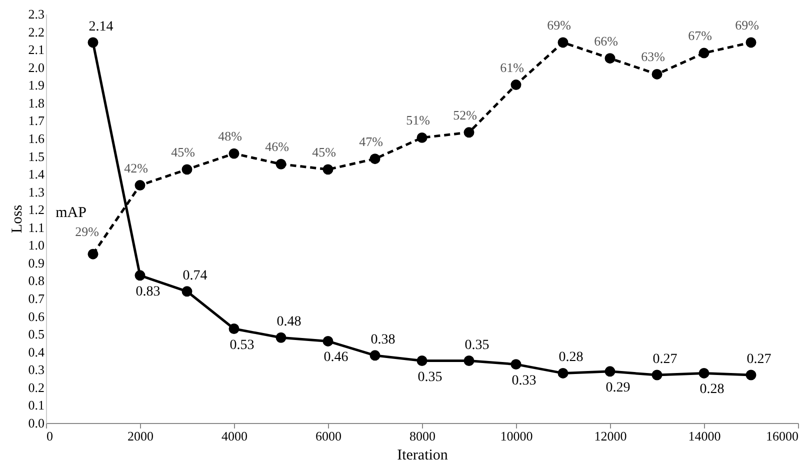  What do you see at coordinates (101, 26) in the screenshot?
I see `data-label: 2.14` at bounding box center [101, 26].